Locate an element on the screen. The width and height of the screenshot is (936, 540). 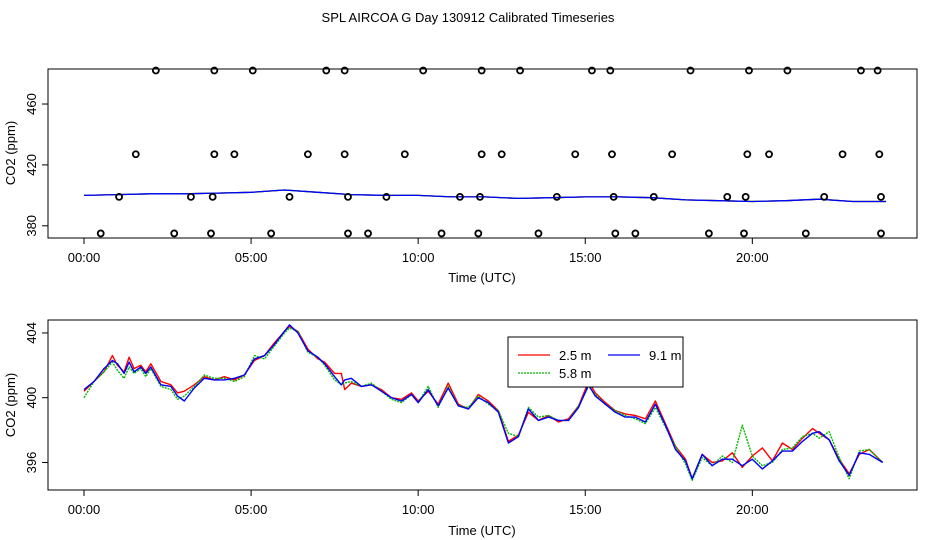
bottom-x-axis-label: Time (UTC) is located at coordinates (481, 530).